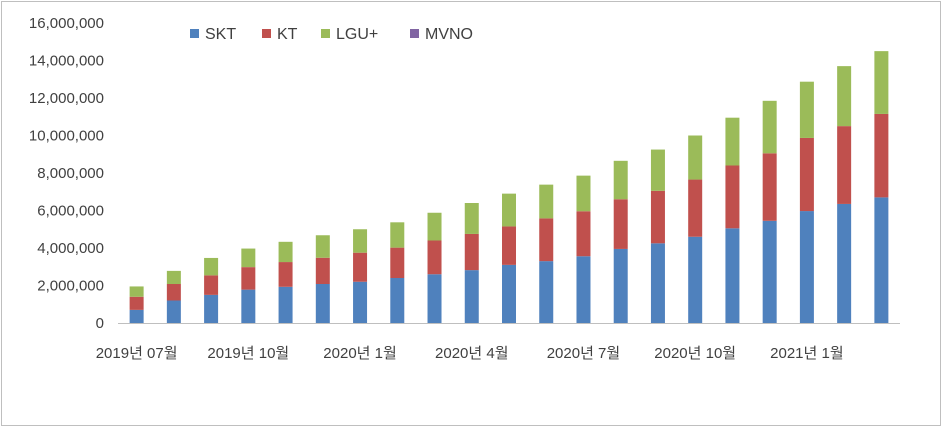 Image resolution: width=944 pixels, height=429 pixels. I want to click on y-tick-label: 0, so click(100, 323).